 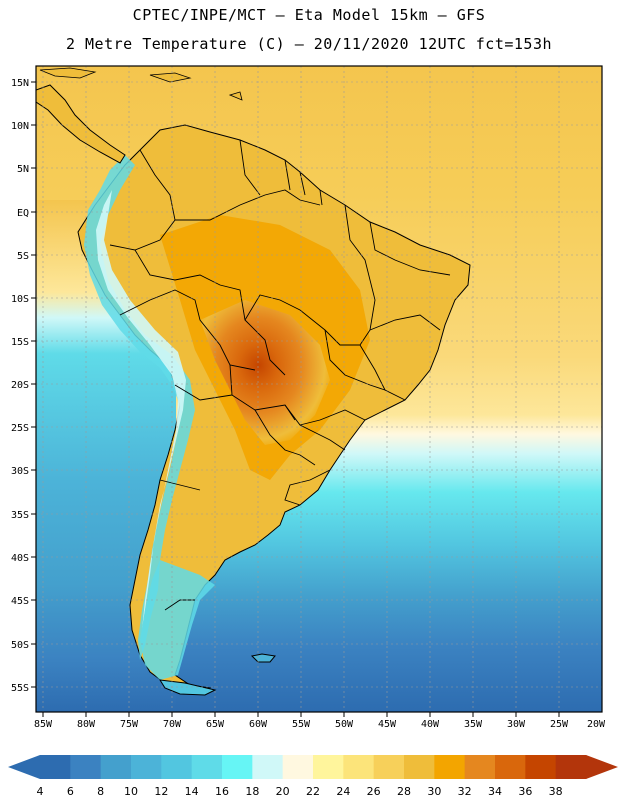 I want to click on lon-label: 35W, so click(x=473, y=724).